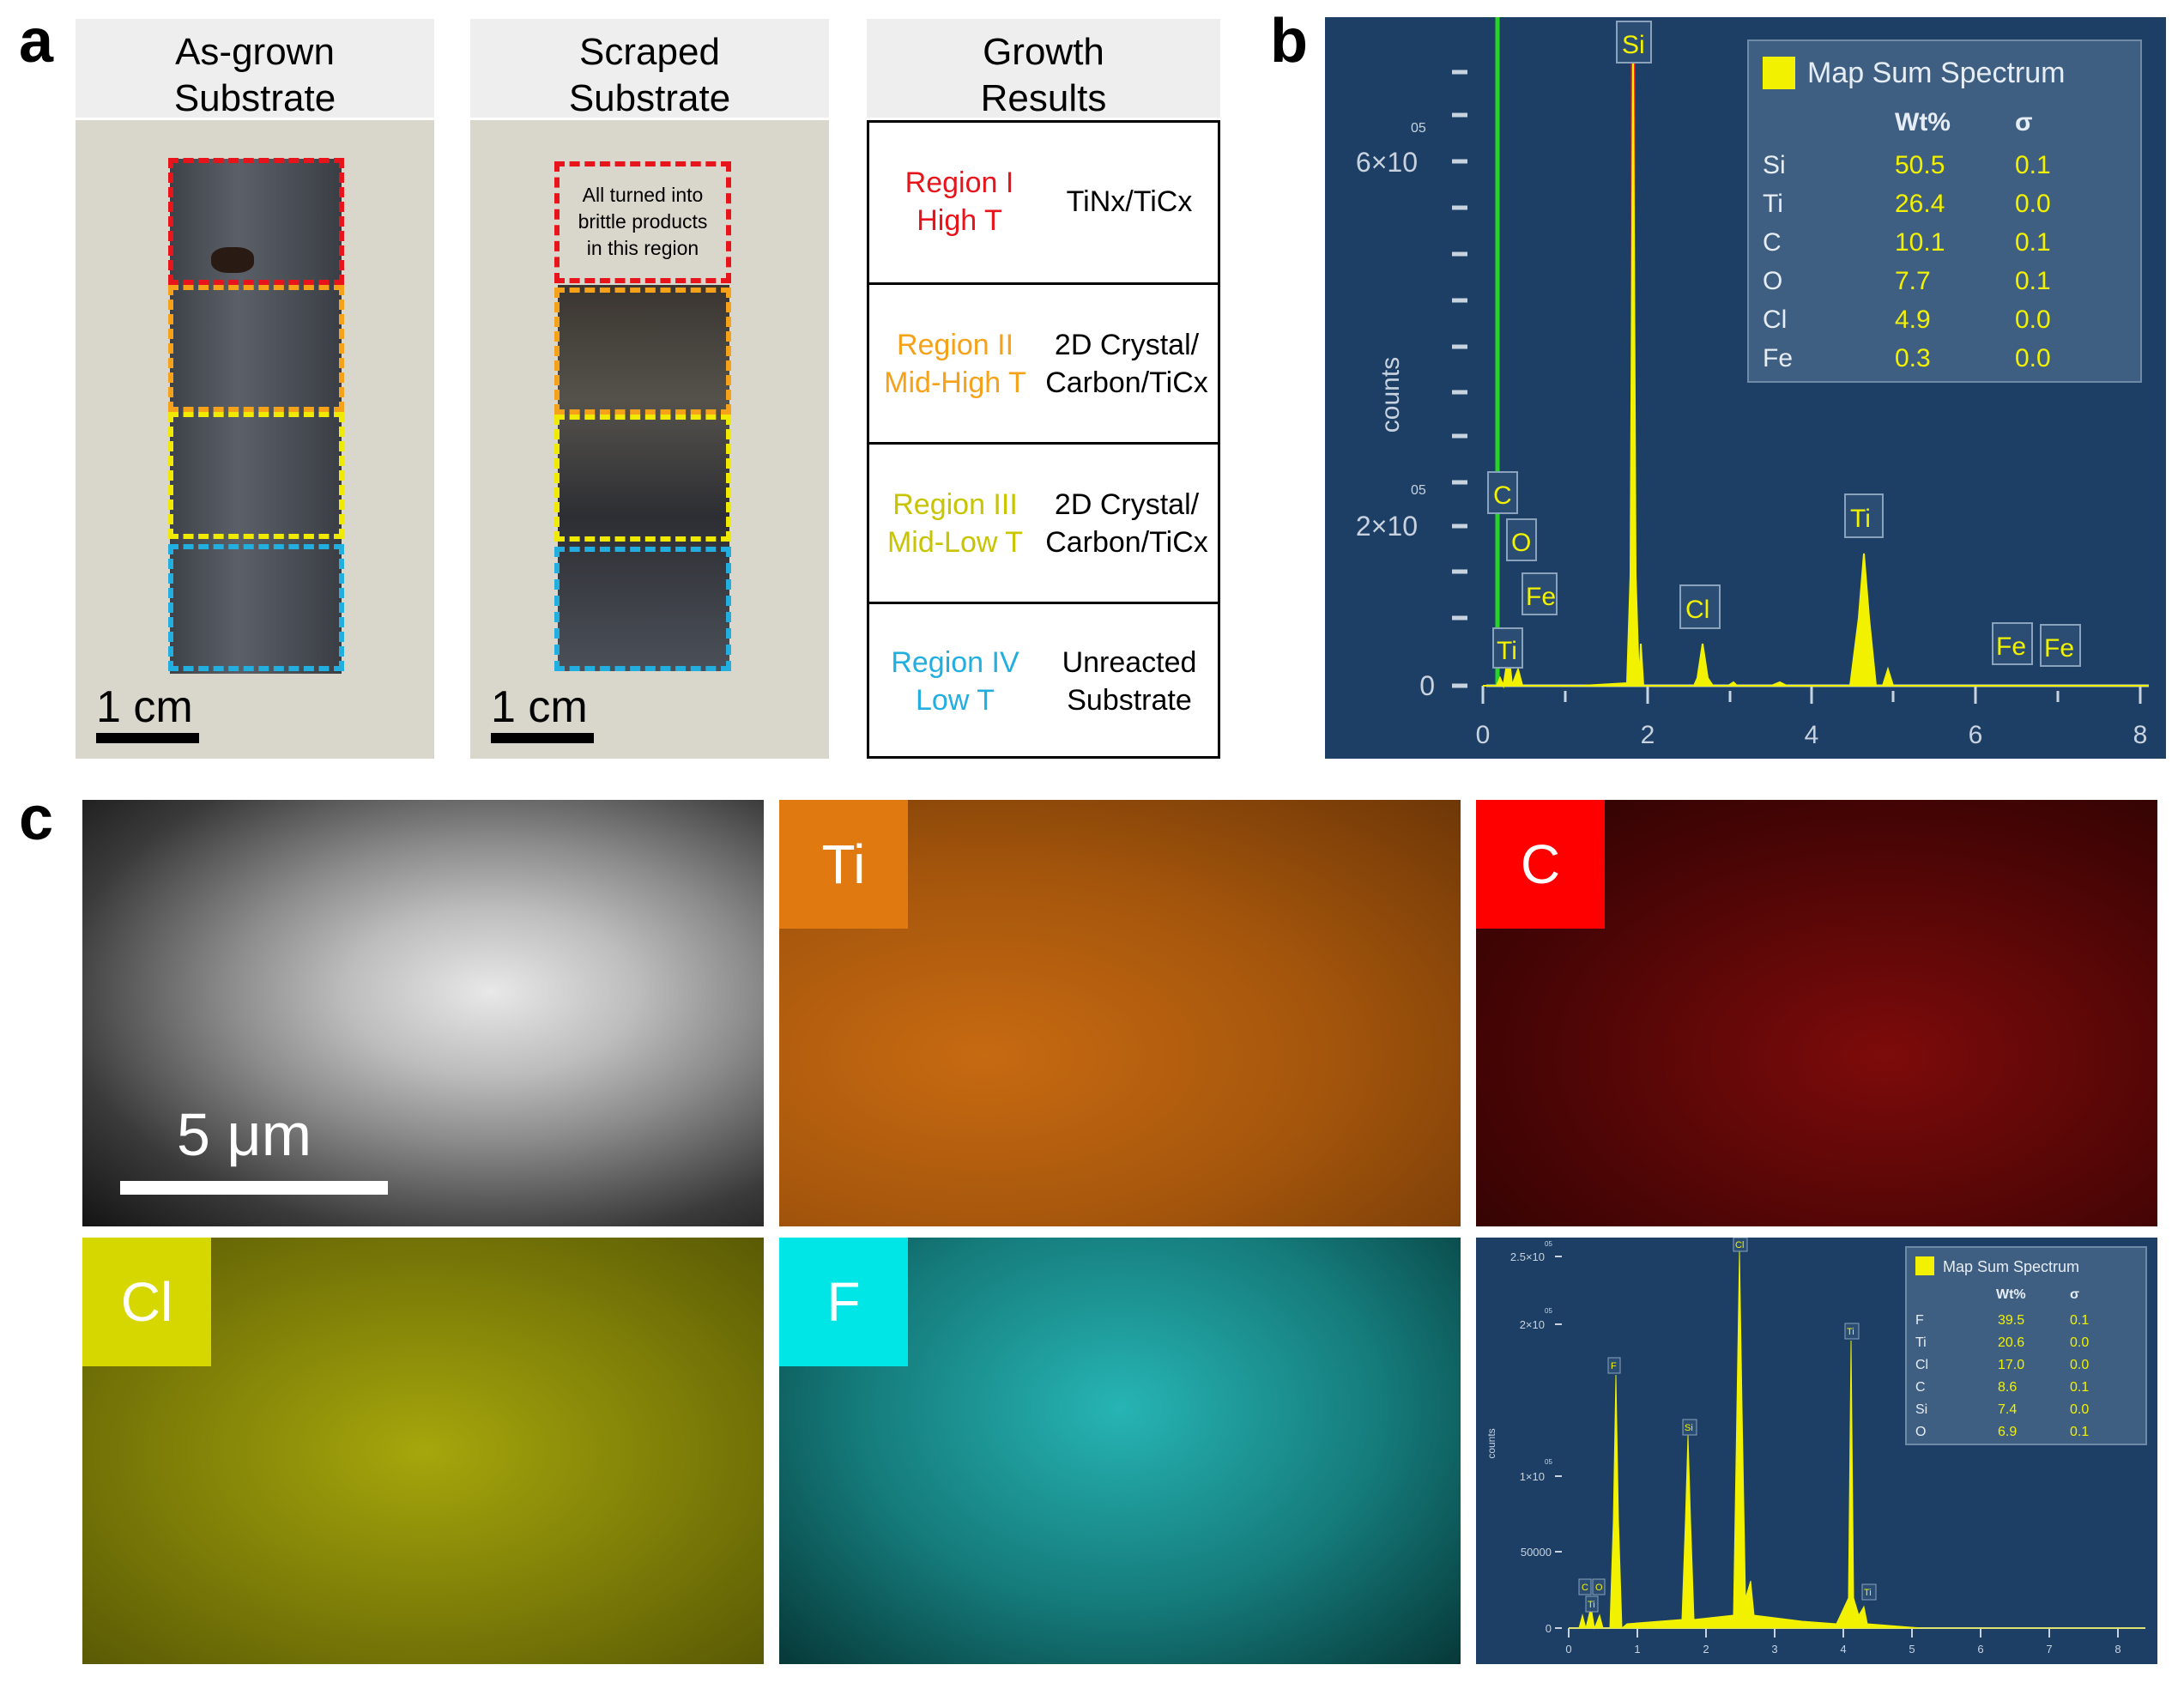 The width and height of the screenshot is (2184, 1683). What do you see at coordinates (2074, 1294) in the screenshot?
I see `legend-header-sigma-c: σ` at bounding box center [2074, 1294].